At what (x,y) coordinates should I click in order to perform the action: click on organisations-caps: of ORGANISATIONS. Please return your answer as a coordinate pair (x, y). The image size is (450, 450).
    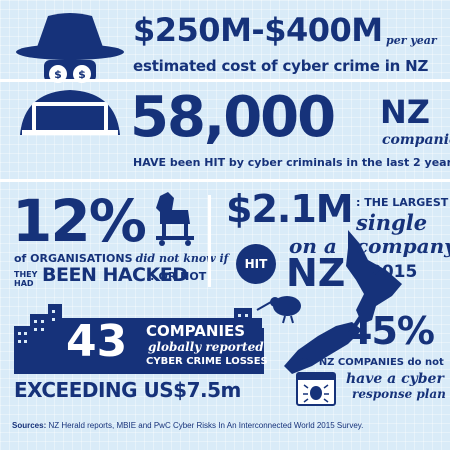
    Looking at the image, I should click on (73, 258).